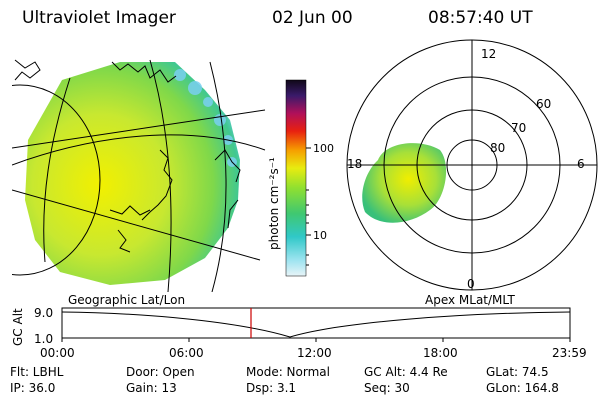 The height and width of the screenshot is (400, 600). I want to click on date-label: 02 Jun 00, so click(312, 18).